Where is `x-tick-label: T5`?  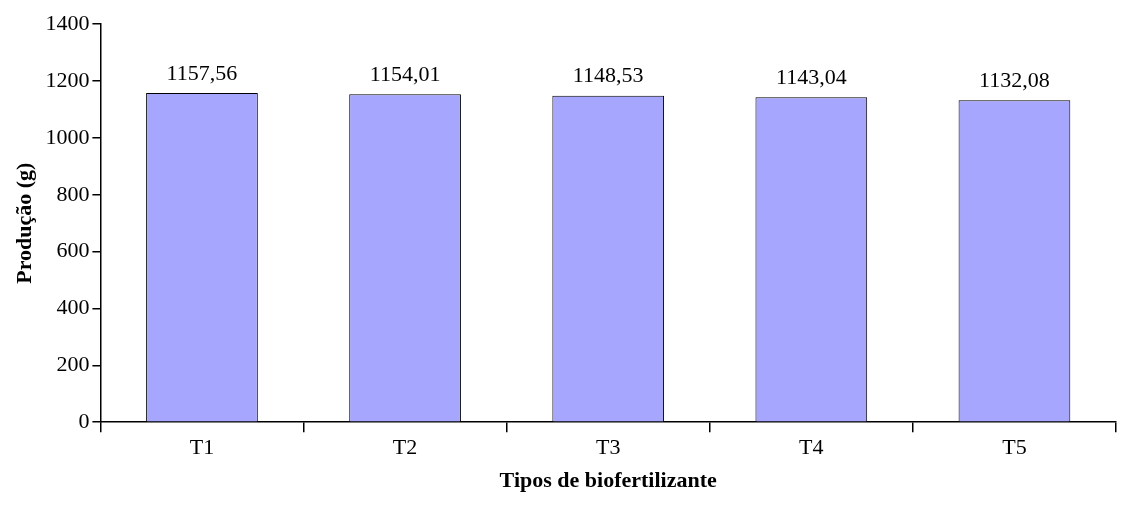
x-tick-label: T5 is located at coordinates (1014, 447).